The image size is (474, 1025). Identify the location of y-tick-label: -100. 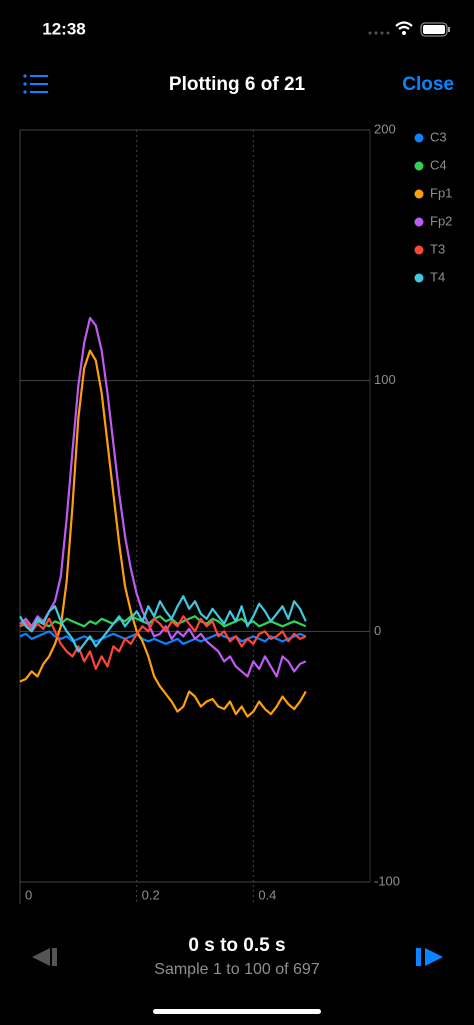
(387, 880).